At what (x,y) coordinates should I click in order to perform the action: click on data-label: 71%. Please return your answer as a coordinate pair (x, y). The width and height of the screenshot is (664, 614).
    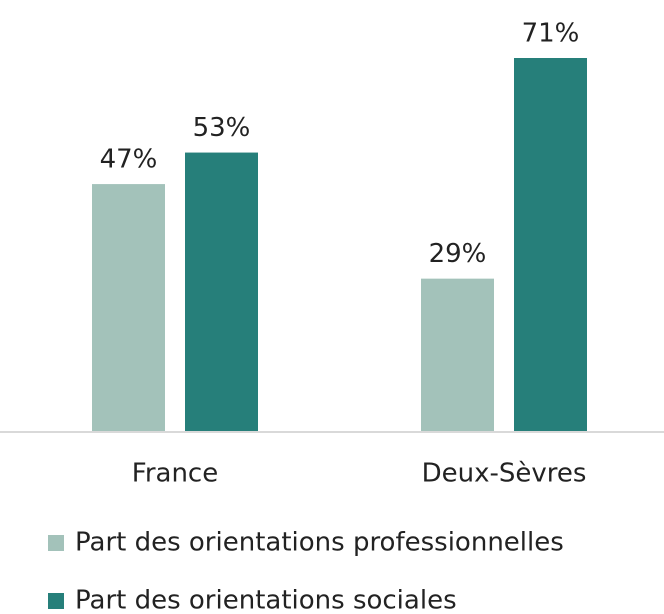
    Looking at the image, I should click on (551, 34).